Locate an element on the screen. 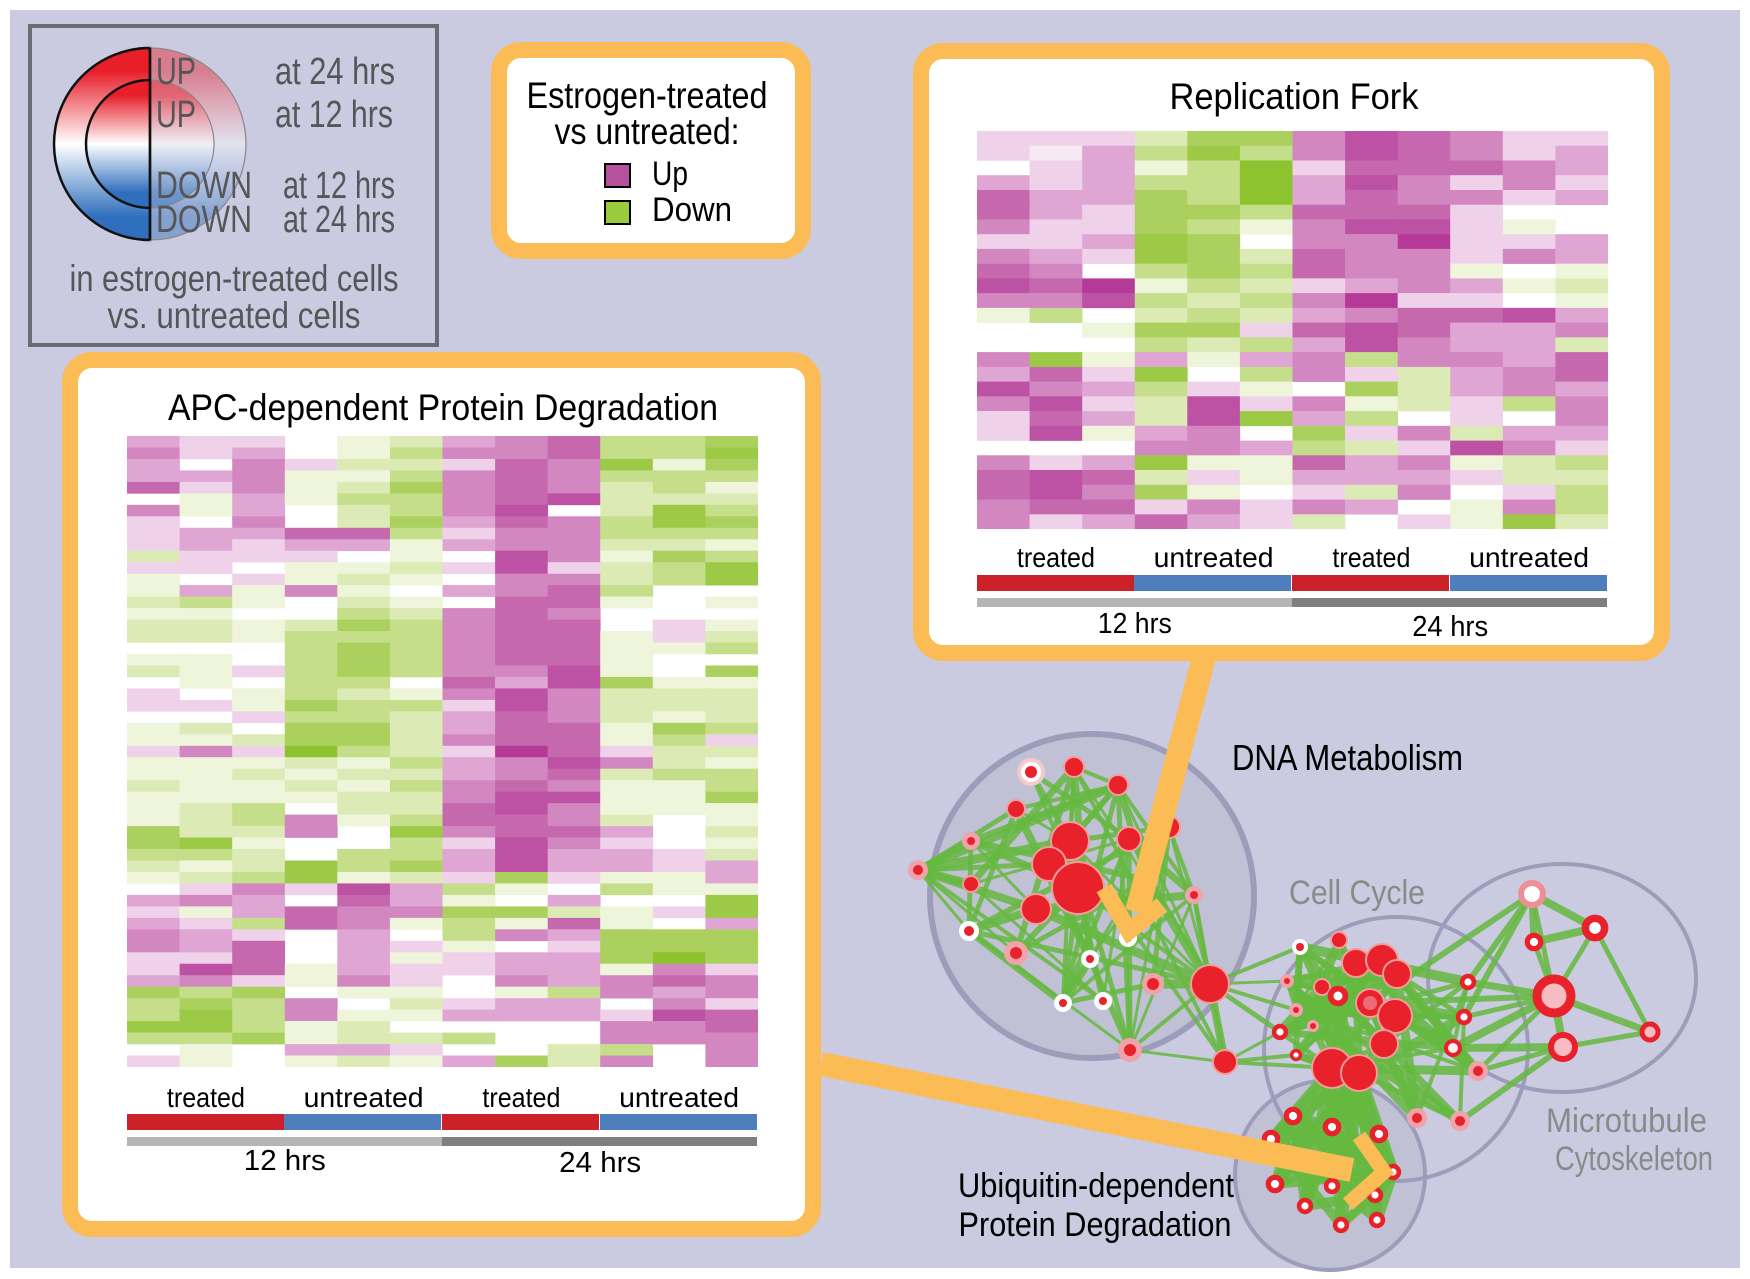 The width and height of the screenshot is (1750, 1279). svg-text: Cytoskeleton is located at coordinates (1634, 1159).